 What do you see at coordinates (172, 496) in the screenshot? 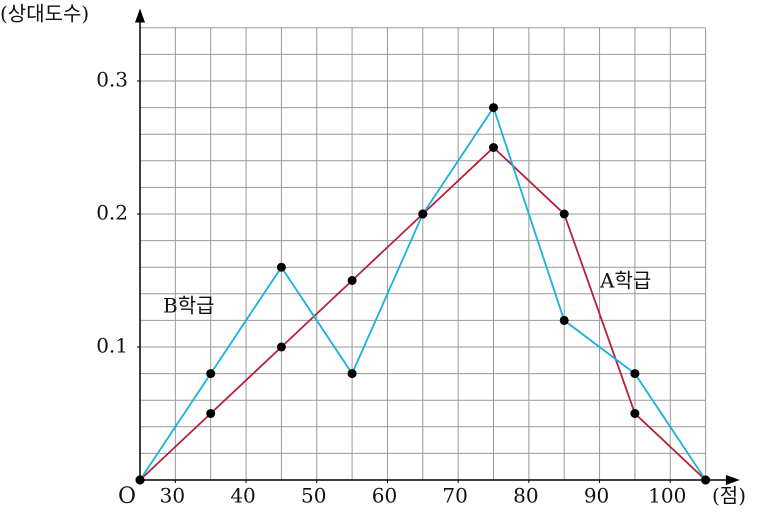
I see `x-tick-label: 30` at bounding box center [172, 496].